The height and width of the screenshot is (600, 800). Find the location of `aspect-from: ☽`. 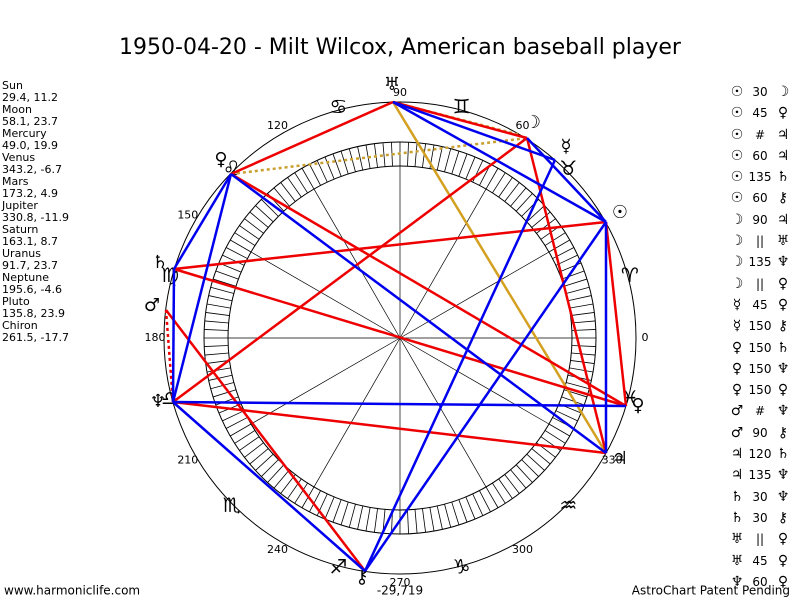

aspect-from: ☽ is located at coordinates (737, 262).